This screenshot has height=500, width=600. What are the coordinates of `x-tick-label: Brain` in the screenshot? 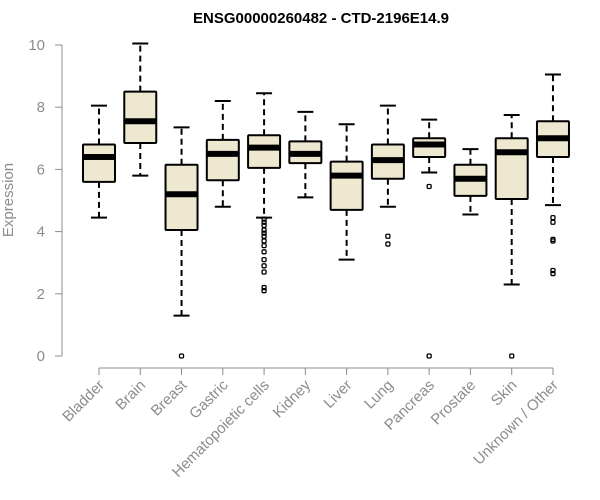 It's located at (130, 395).